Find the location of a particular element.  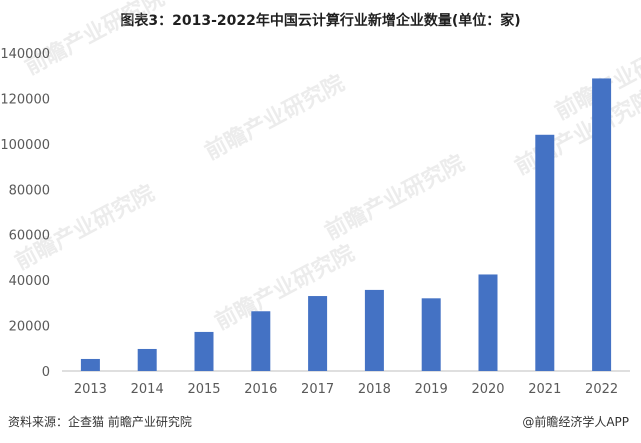

x-tick-label: 2015 is located at coordinates (203, 389).